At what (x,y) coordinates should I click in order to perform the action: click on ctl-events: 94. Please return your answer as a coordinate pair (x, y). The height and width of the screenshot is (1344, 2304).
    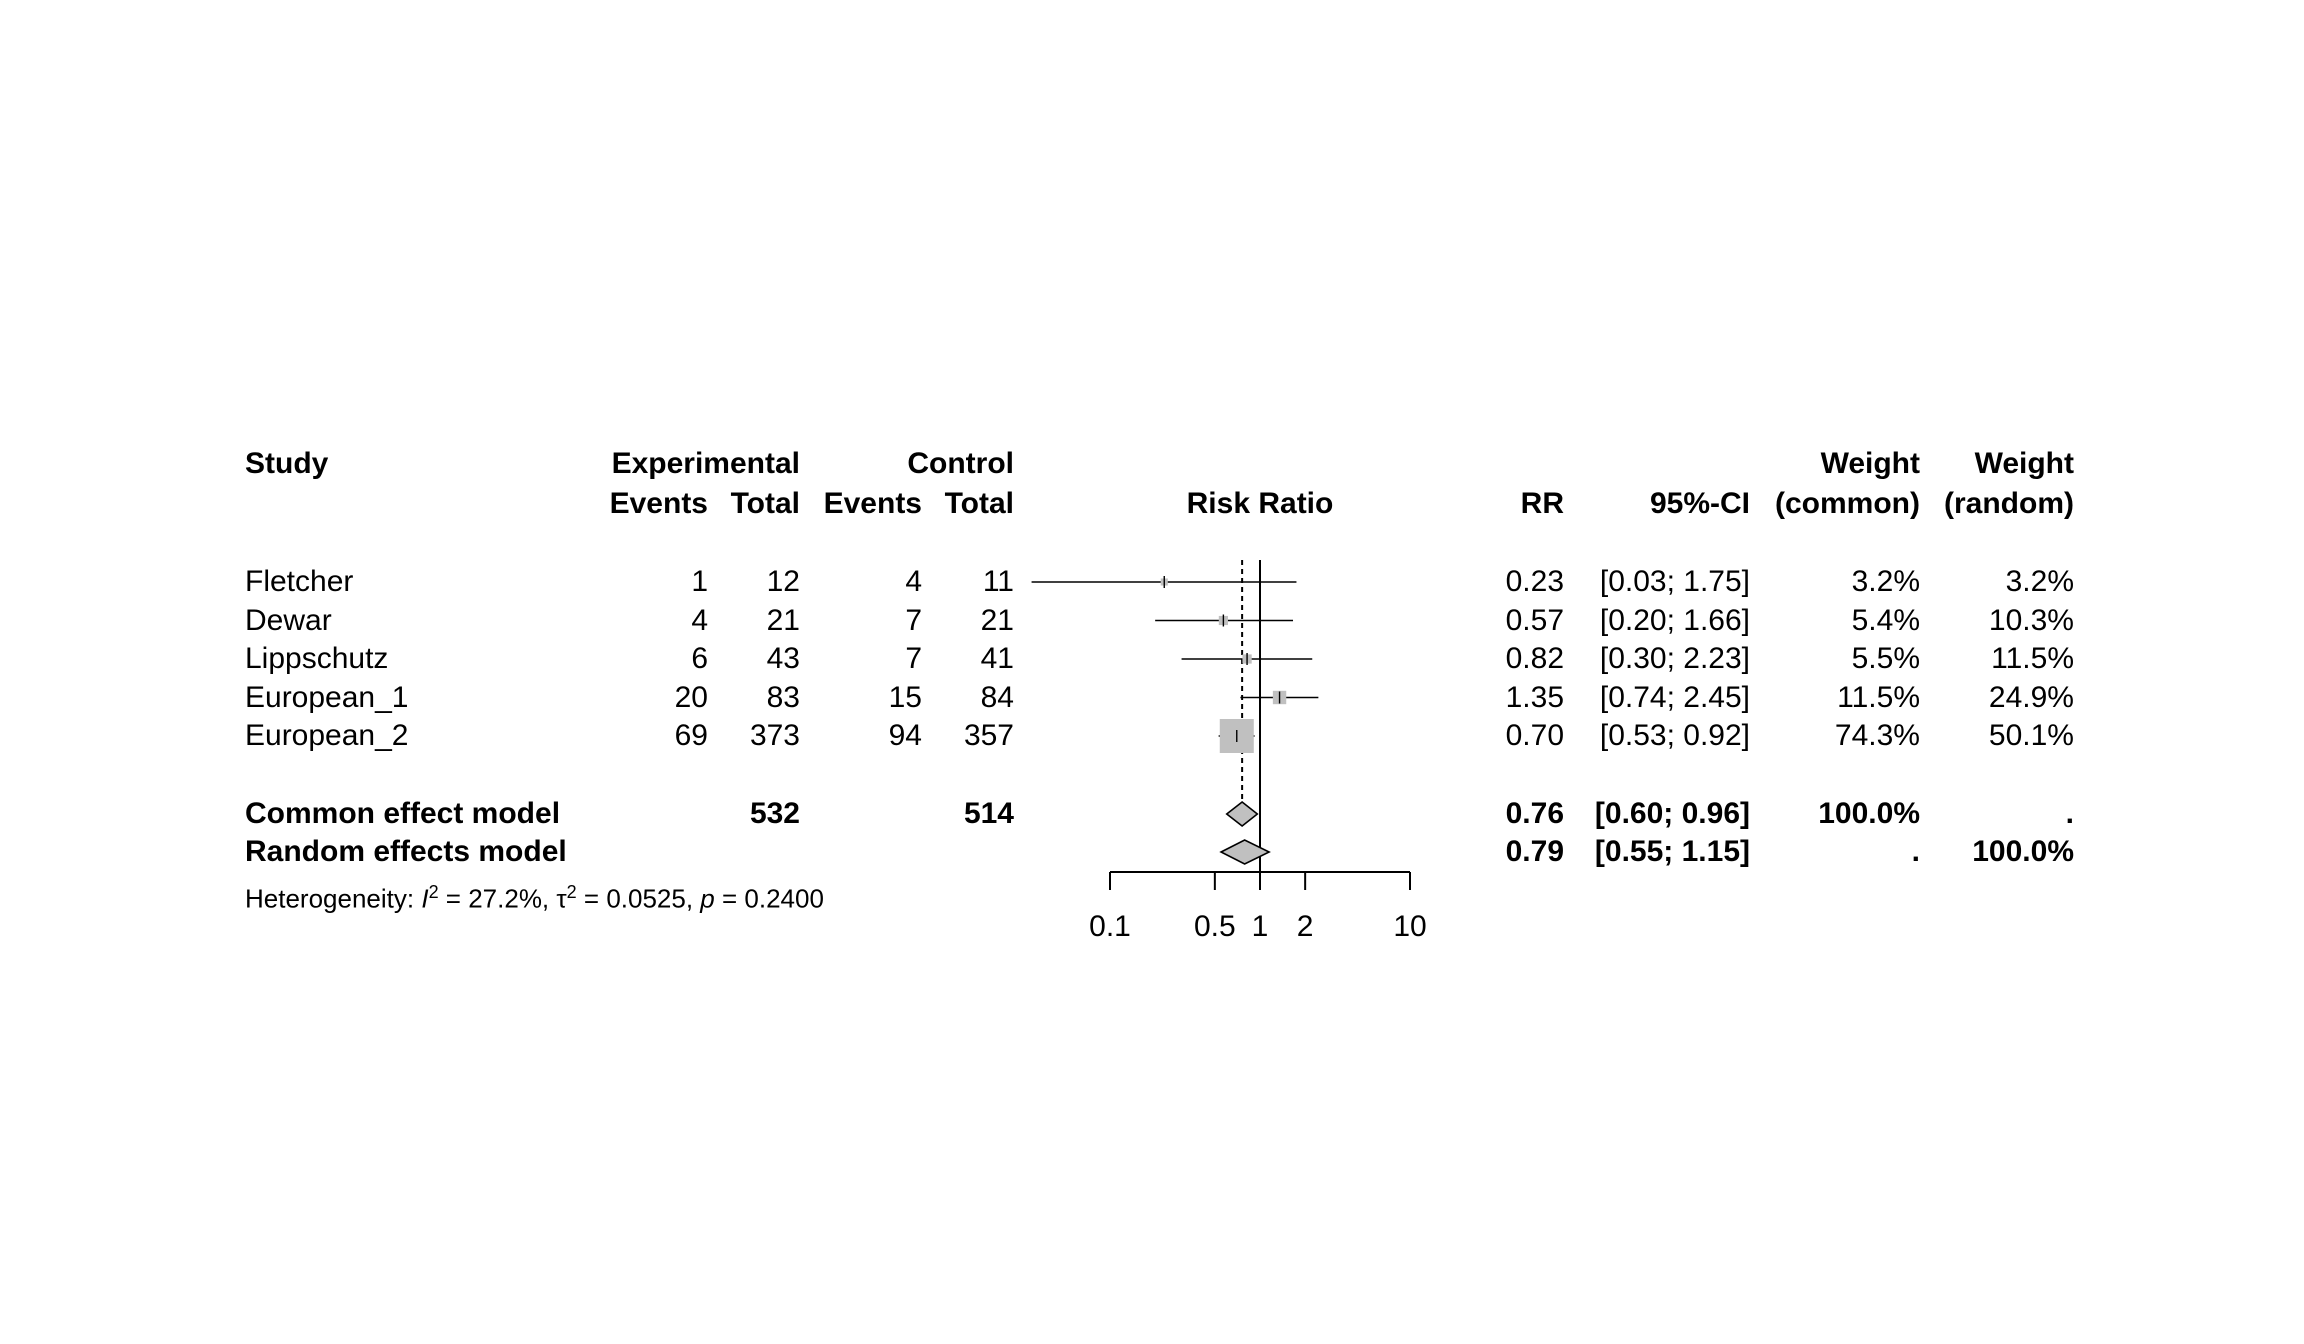
    Looking at the image, I should click on (905, 735).